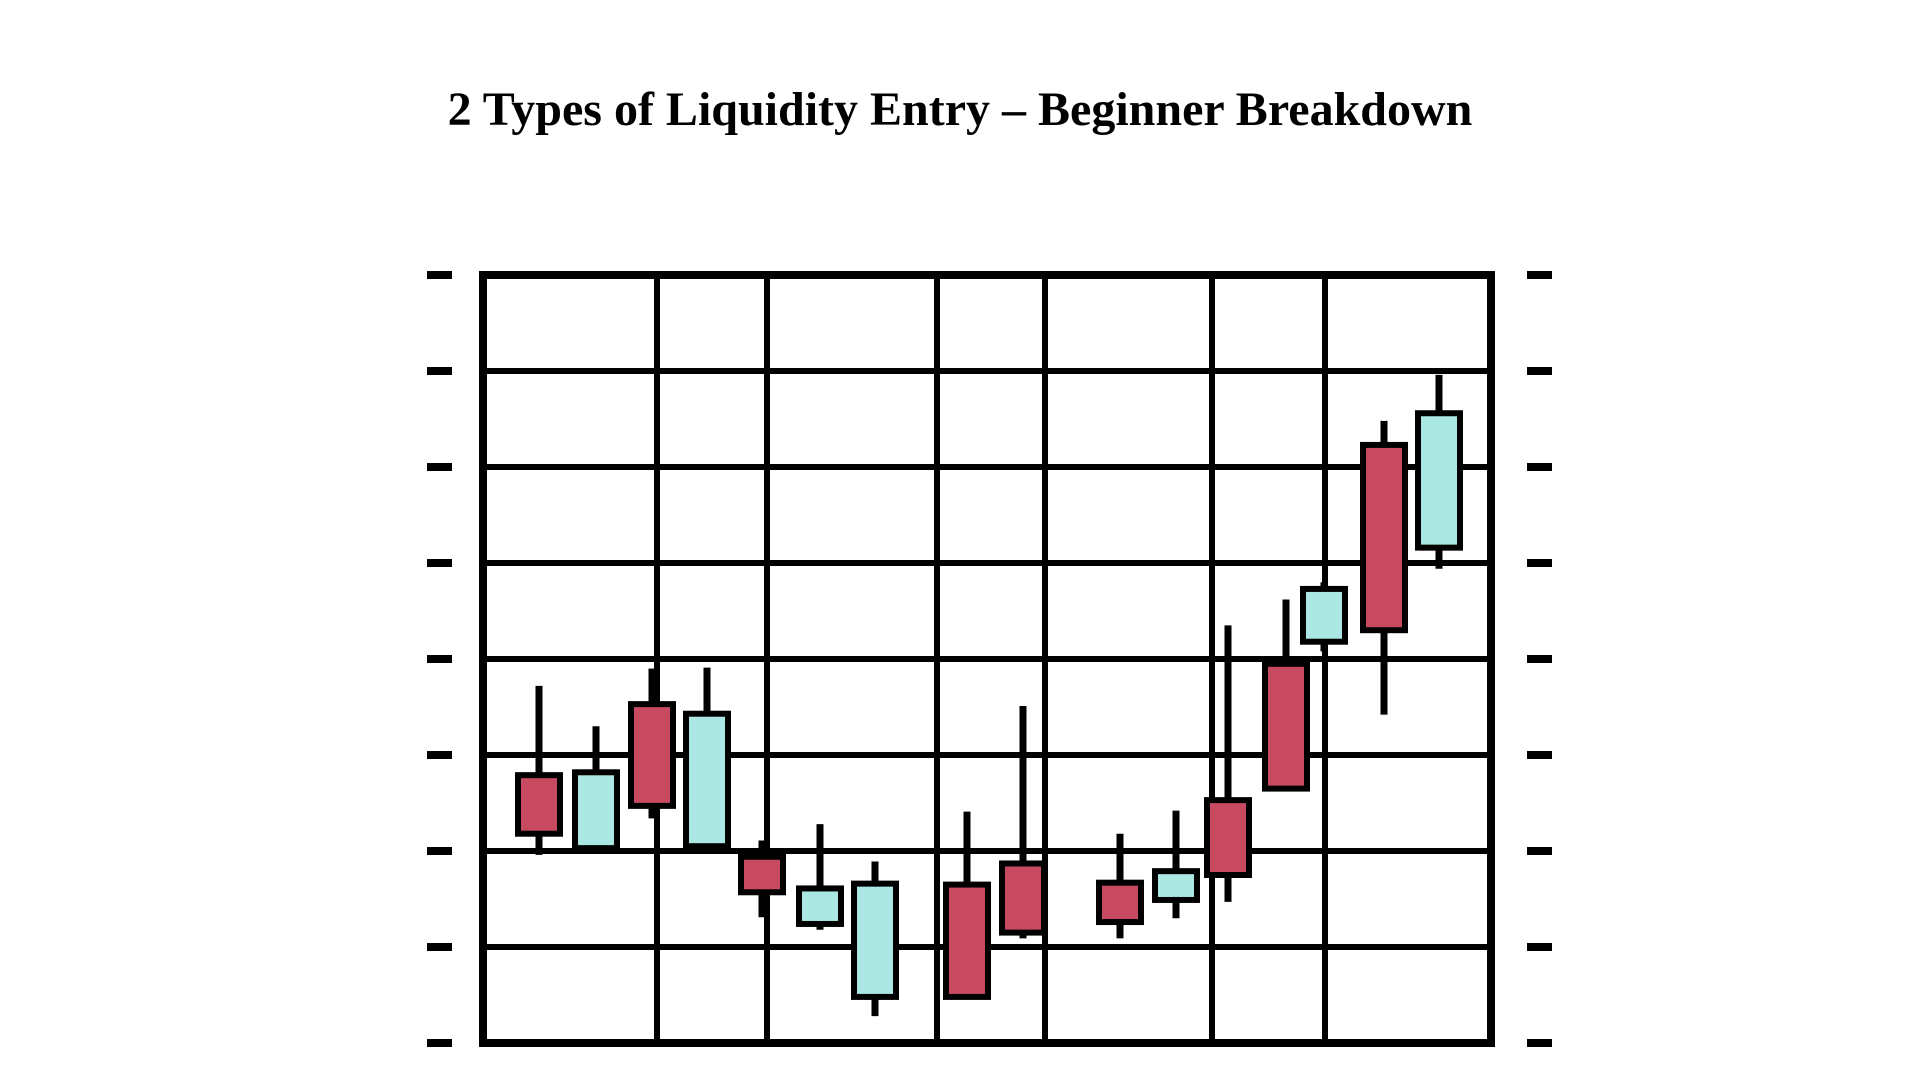 This screenshot has height=1080, width=1920. I want to click on candle-2-body, so click(596, 810).